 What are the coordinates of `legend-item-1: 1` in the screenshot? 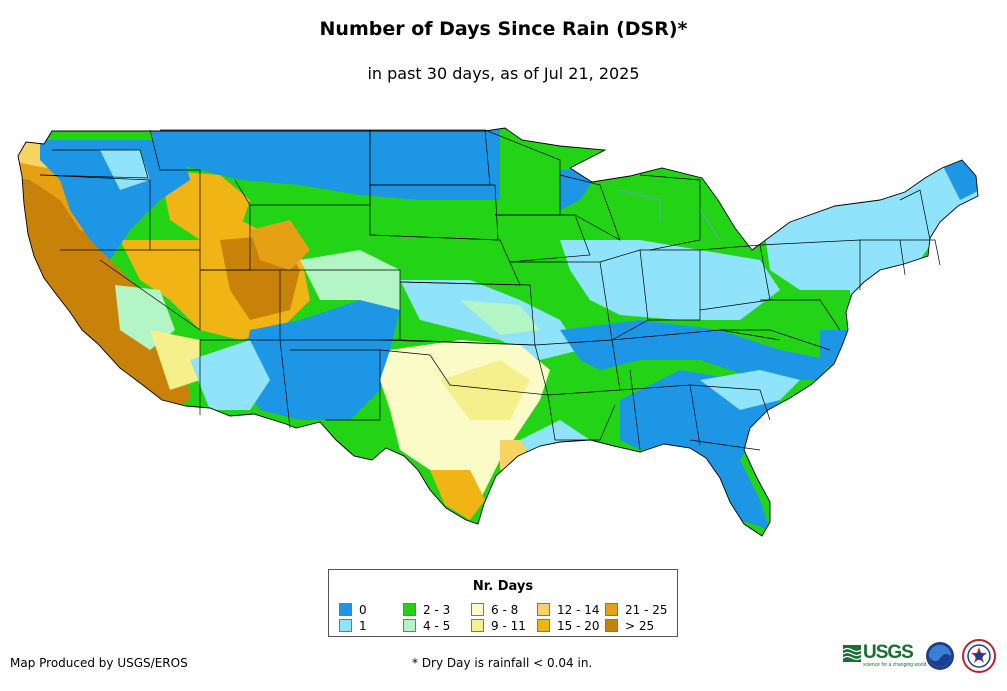 It's located at (353, 626).